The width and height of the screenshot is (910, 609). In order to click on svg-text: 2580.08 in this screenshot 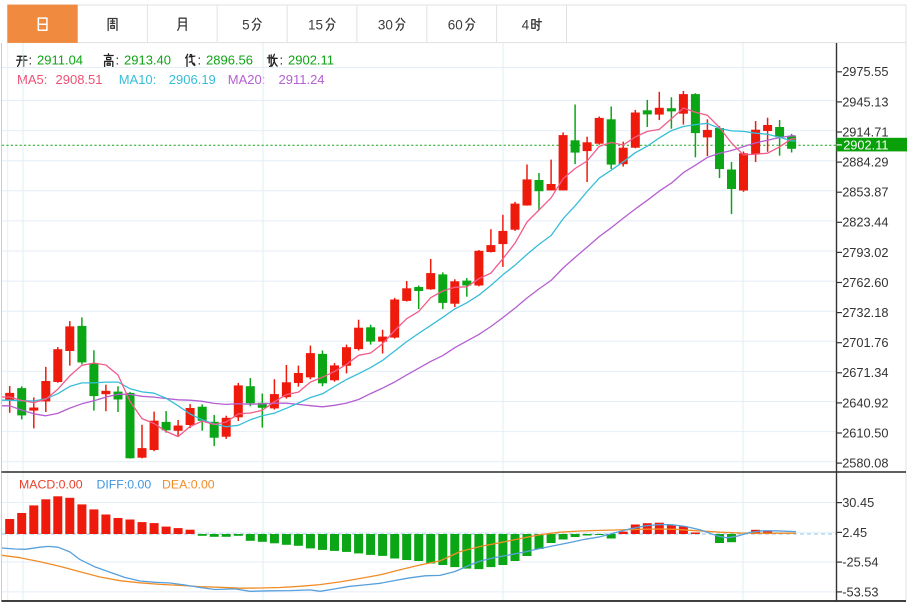, I will do `click(865, 463)`.